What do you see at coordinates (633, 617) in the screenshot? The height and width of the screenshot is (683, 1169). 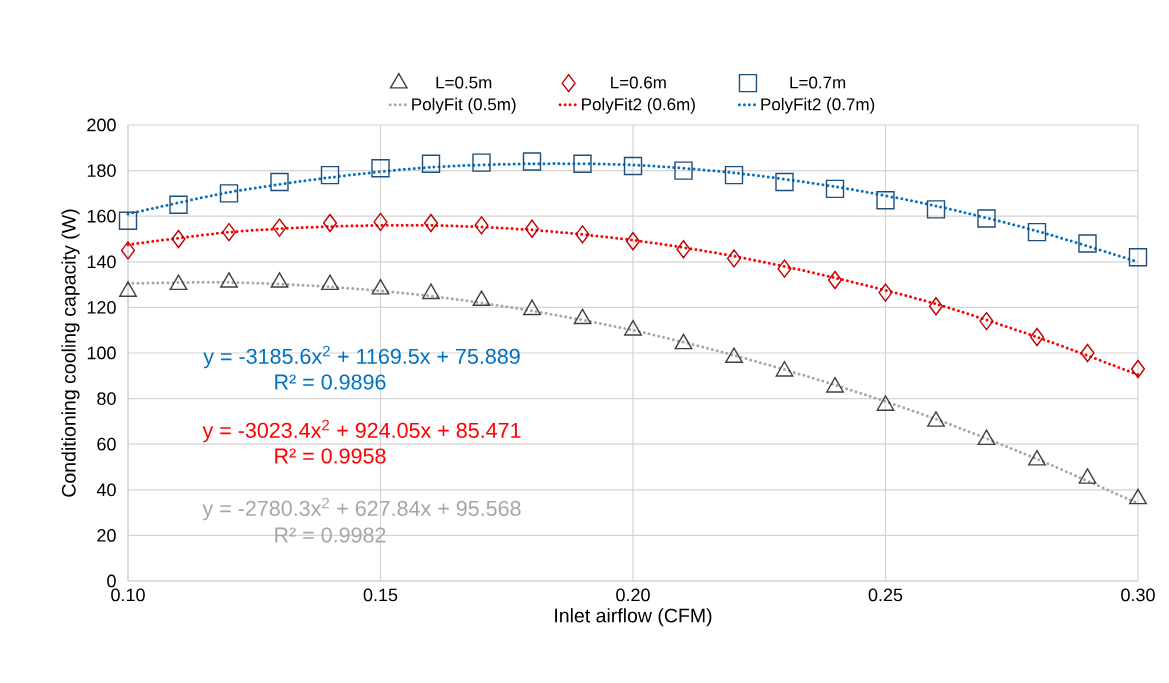 I see `x-axis-title: Inlet airflow (CFM)` at bounding box center [633, 617].